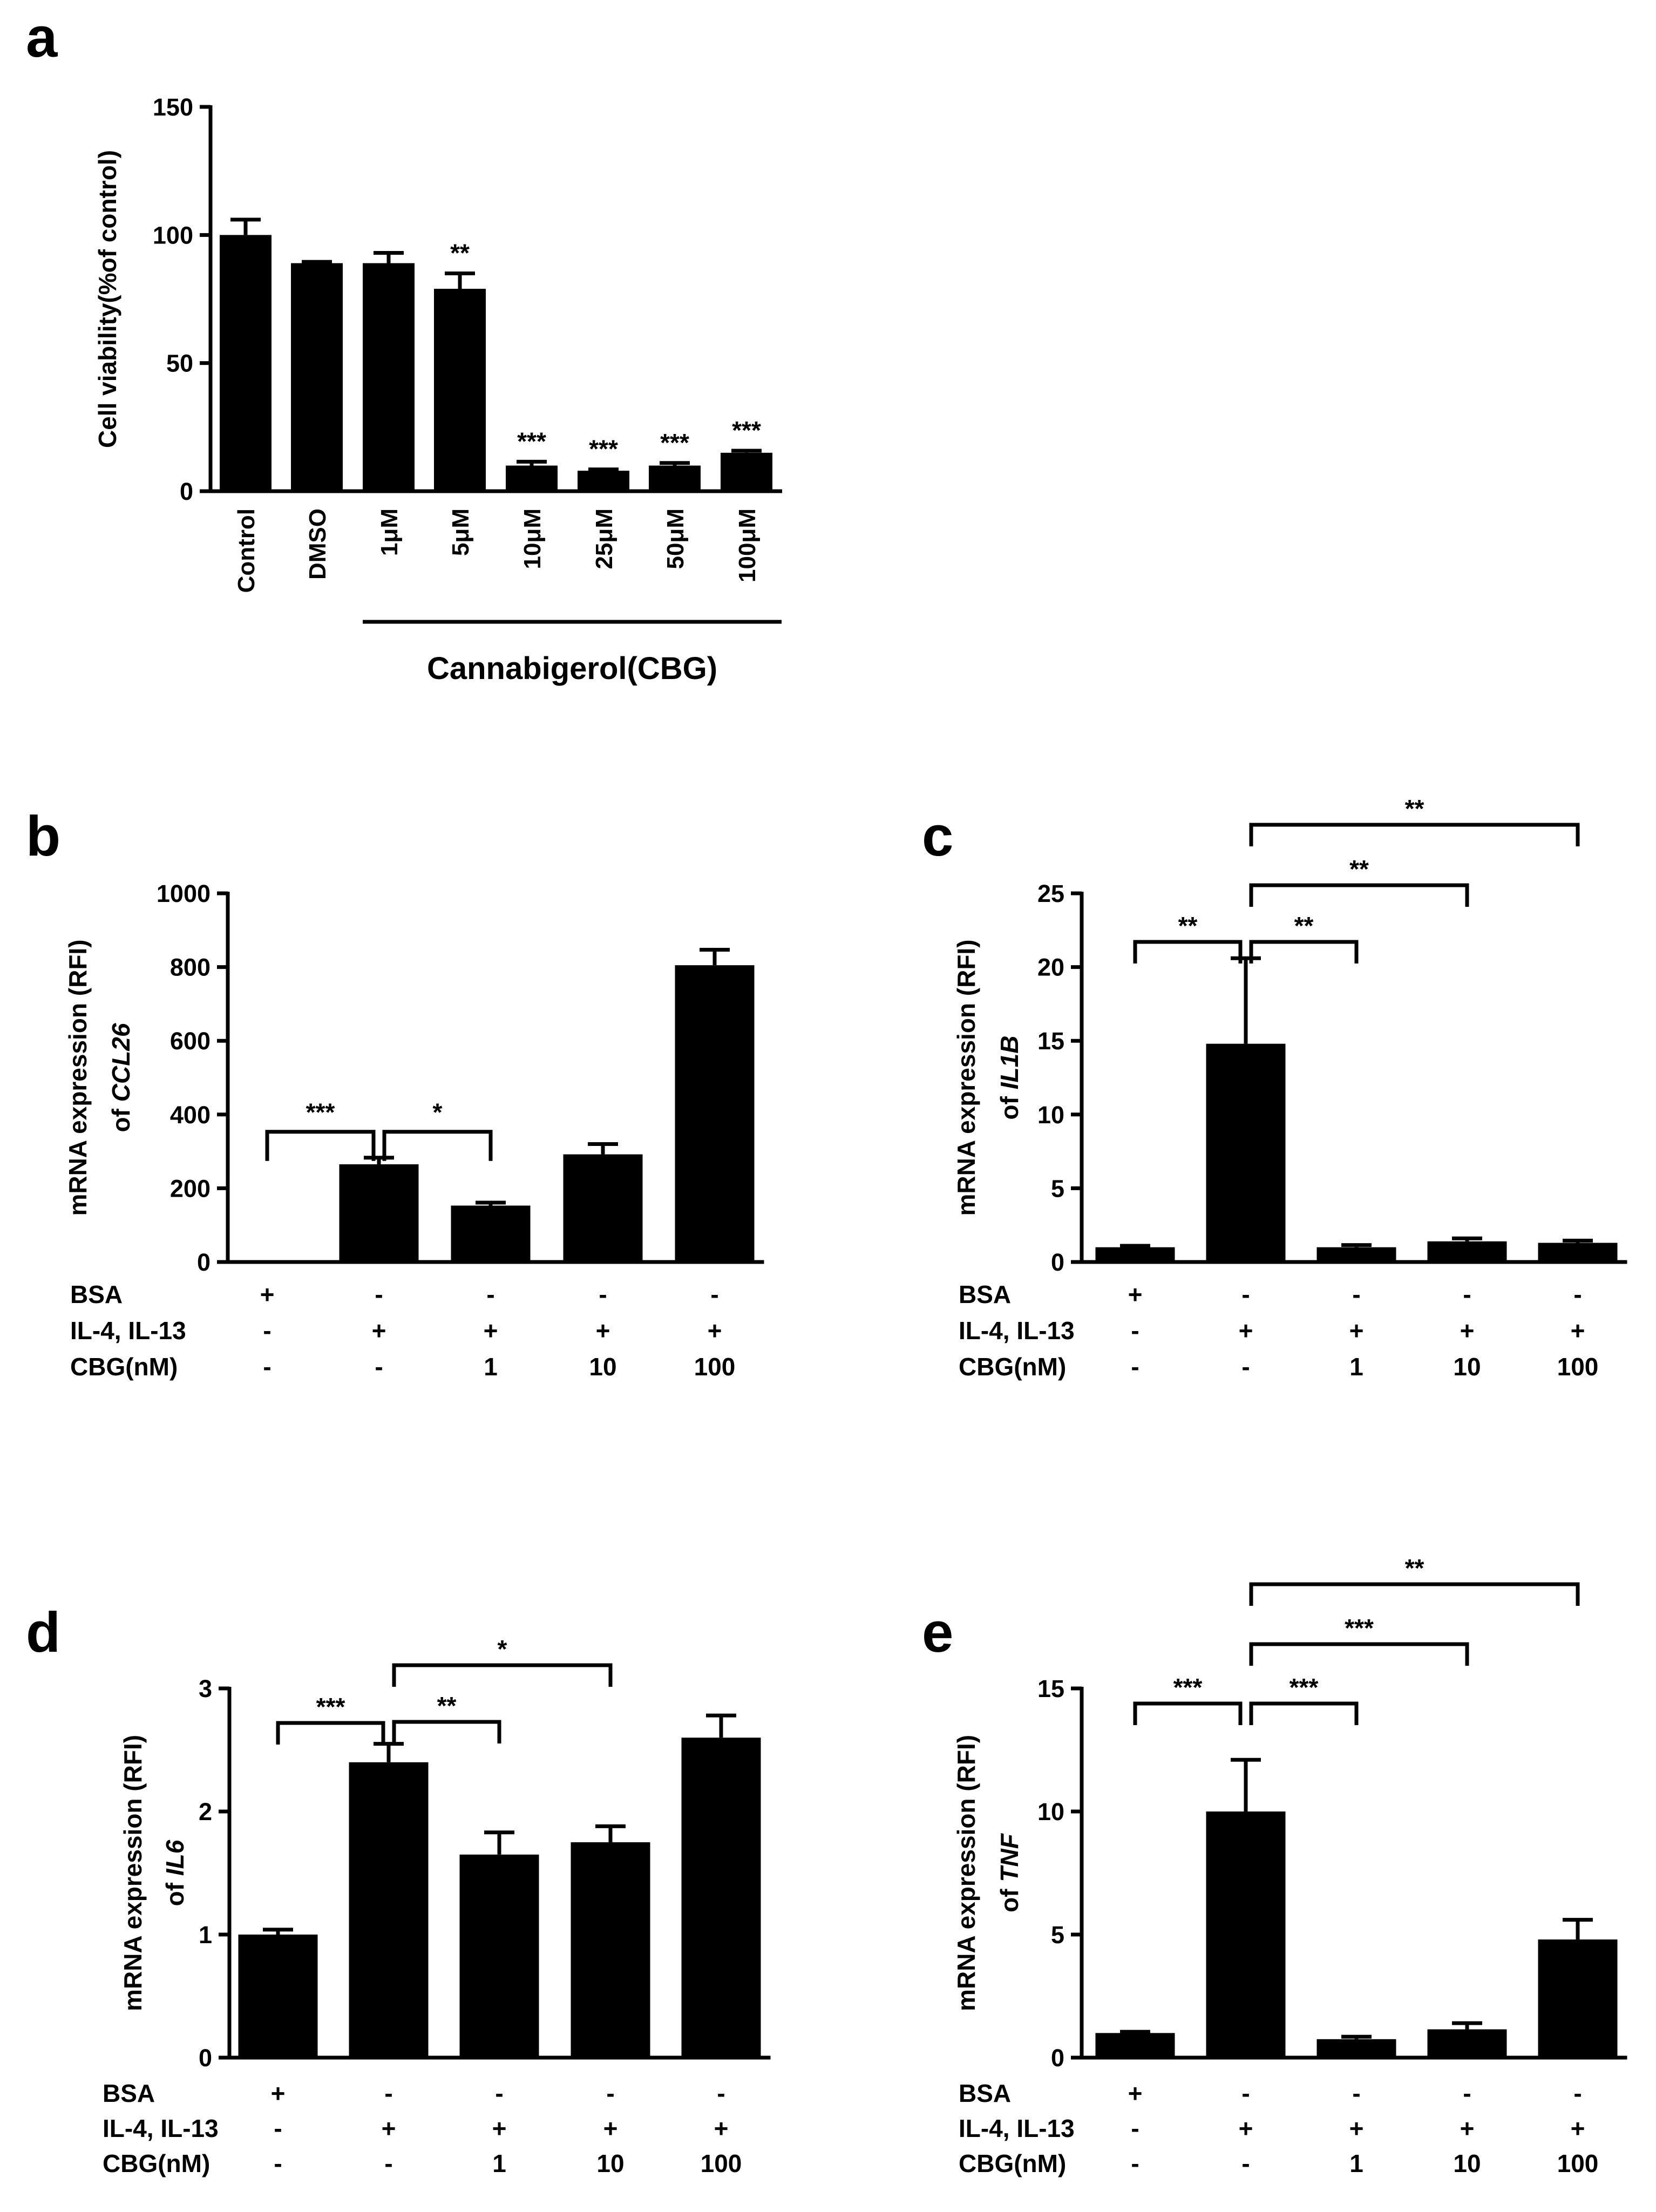 This screenshot has width=1656, height=2212. Describe the element at coordinates (1009, 1857) in the screenshot. I see `y-axis-label-gene-name: TNF` at that location.